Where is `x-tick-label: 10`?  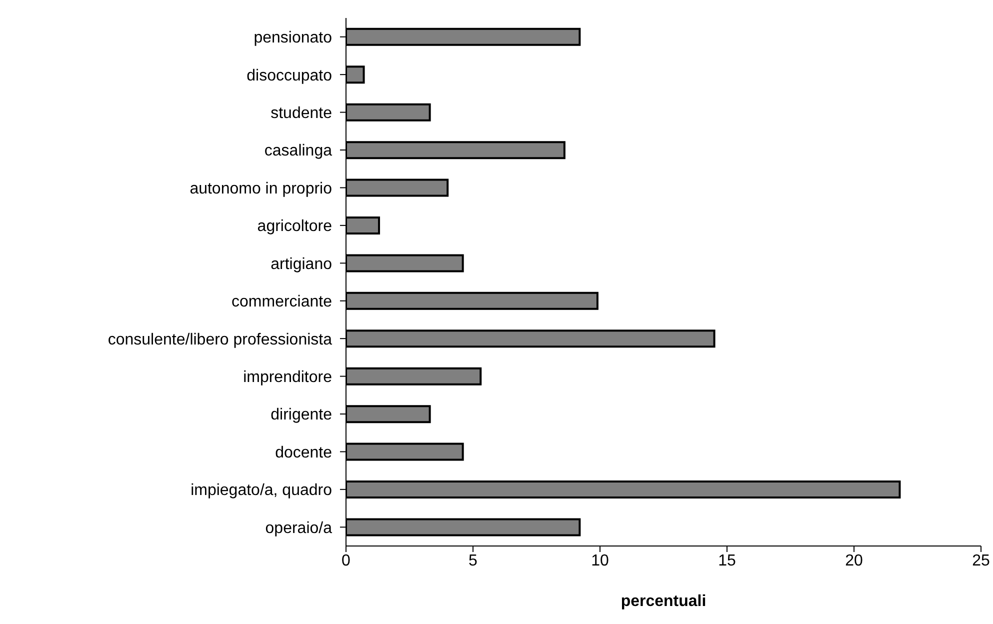 x-tick-label: 10 is located at coordinates (600, 561).